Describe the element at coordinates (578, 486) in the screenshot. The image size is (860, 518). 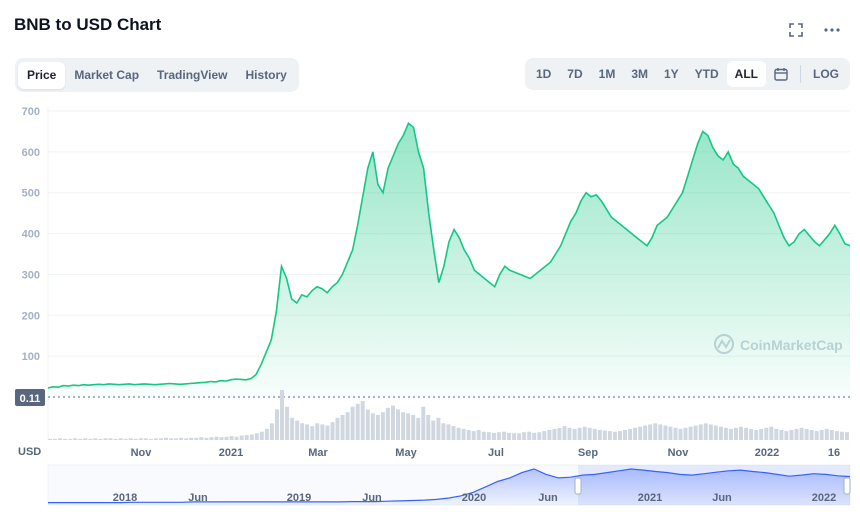
I see `navigator-handle-left` at that location.